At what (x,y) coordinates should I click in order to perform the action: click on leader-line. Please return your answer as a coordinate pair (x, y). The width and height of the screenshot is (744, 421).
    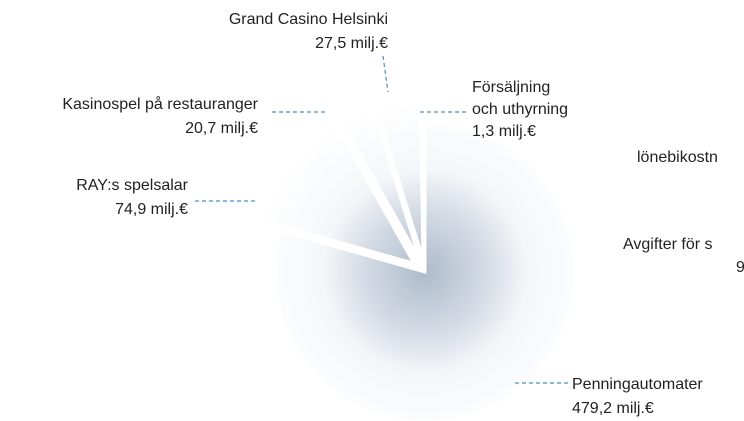
    Looking at the image, I should click on (385, 74).